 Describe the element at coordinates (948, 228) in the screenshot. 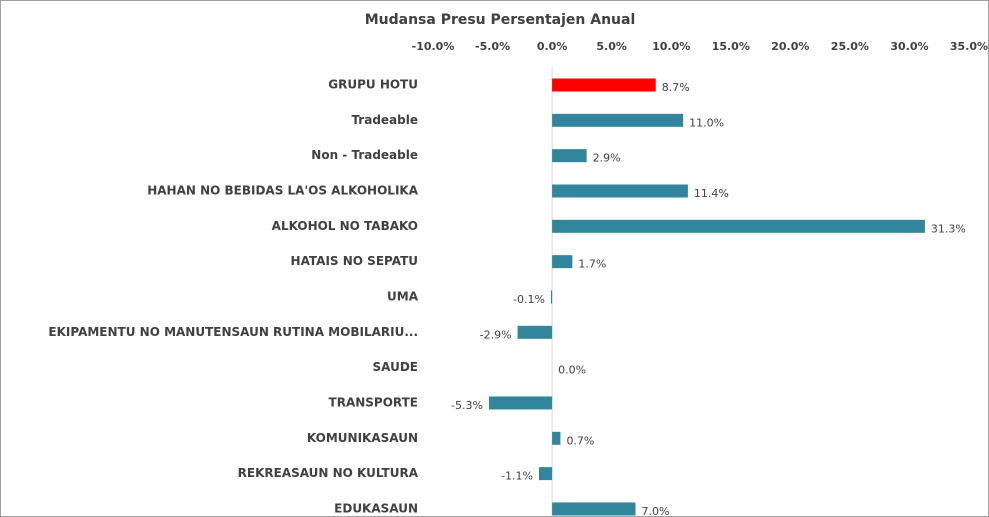

I see `value-label: 31.3%` at that location.